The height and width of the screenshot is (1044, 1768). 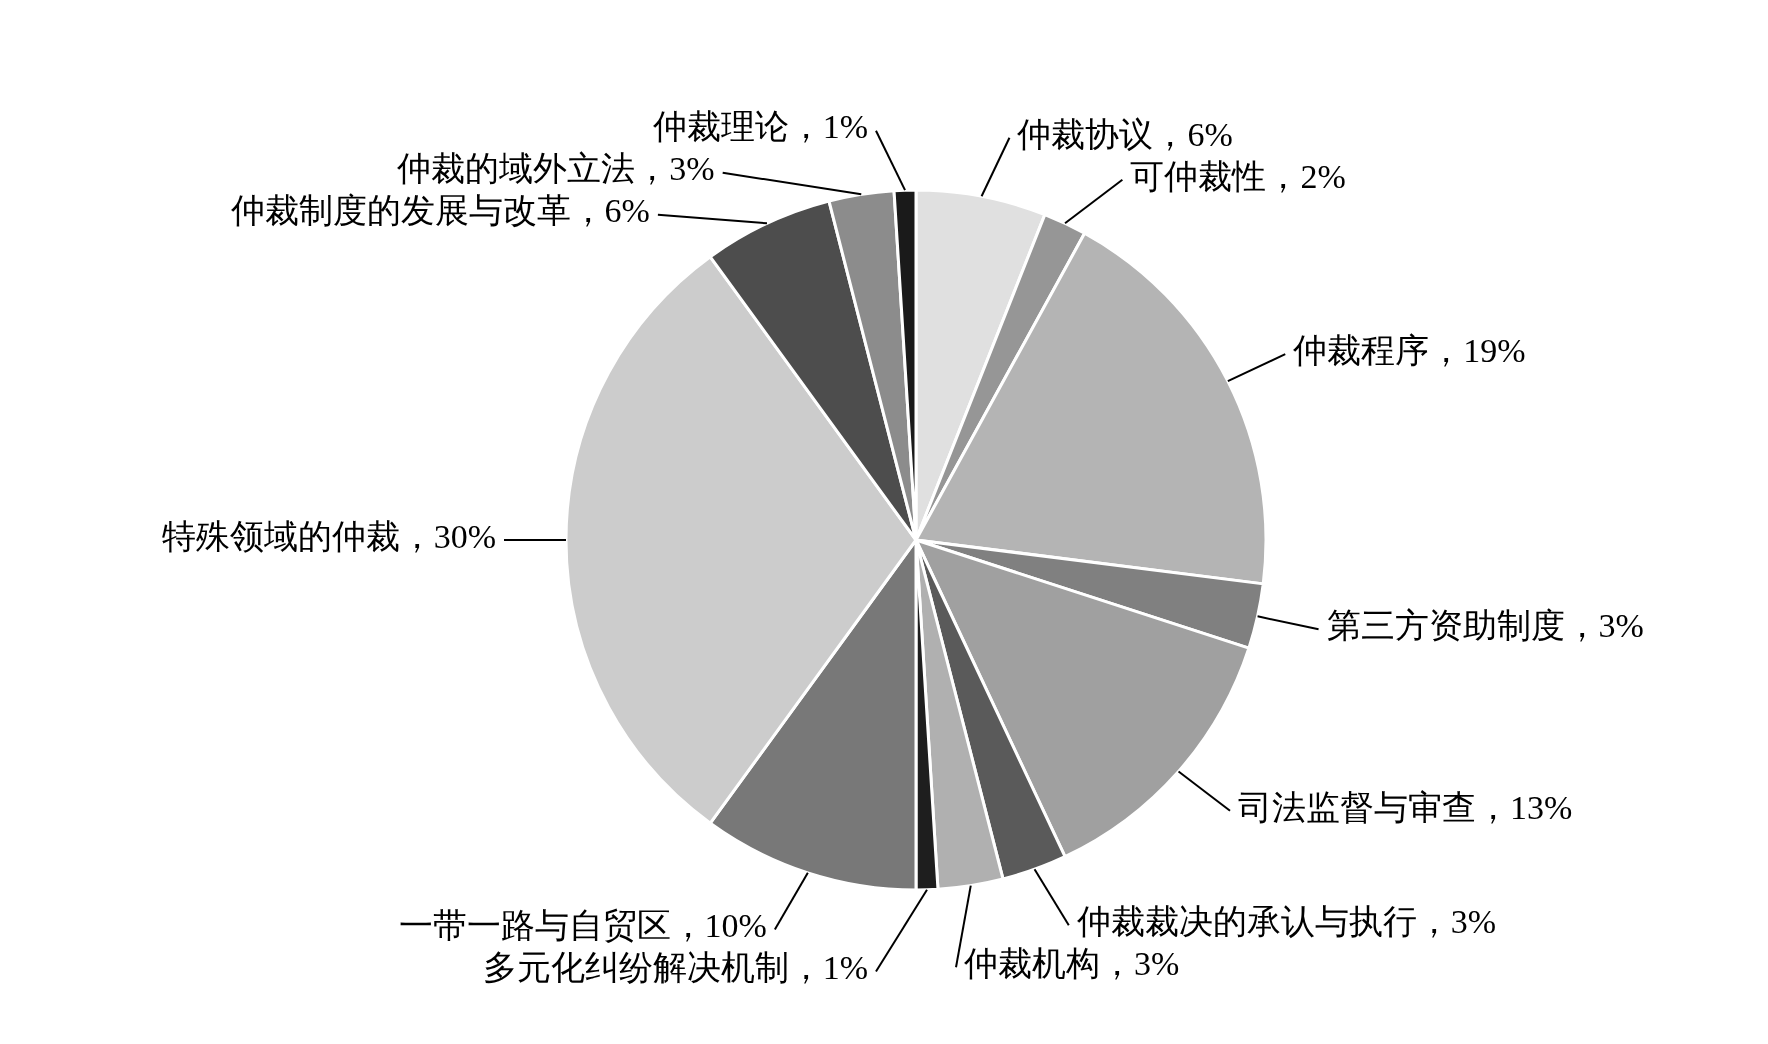 I want to click on slice-label: 司法监督与审查，13%, so click(x=1405, y=807).